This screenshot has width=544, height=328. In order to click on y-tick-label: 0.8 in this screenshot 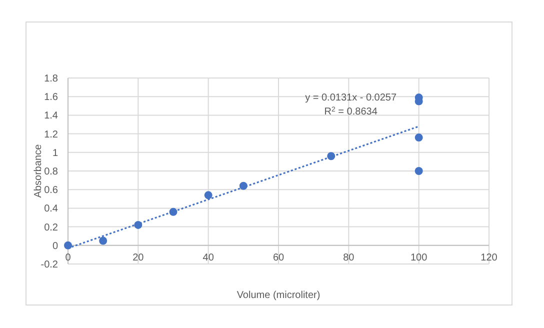, I will do `click(51, 172)`.